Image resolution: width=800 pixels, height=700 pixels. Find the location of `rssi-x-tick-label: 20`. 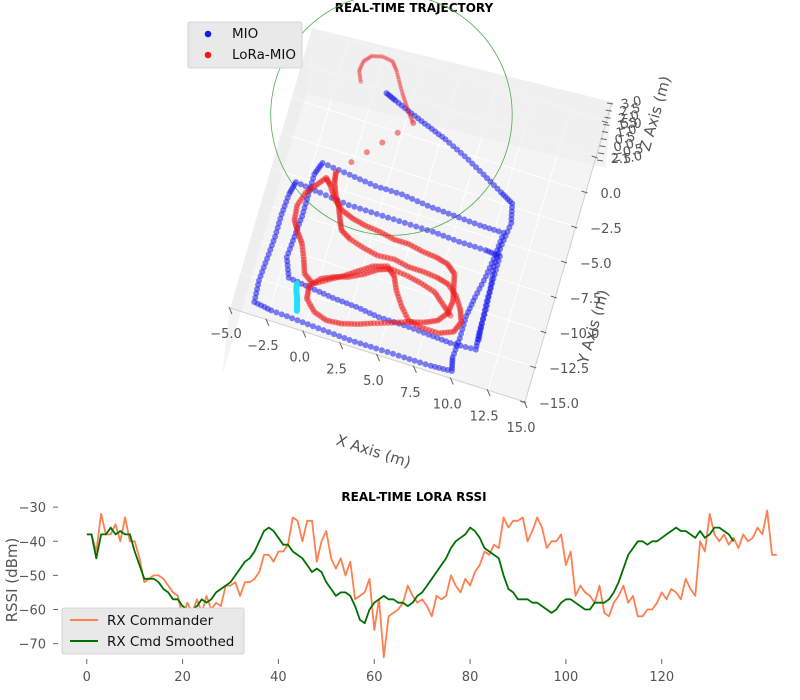

rssi-x-tick-label: 20 is located at coordinates (182, 677).